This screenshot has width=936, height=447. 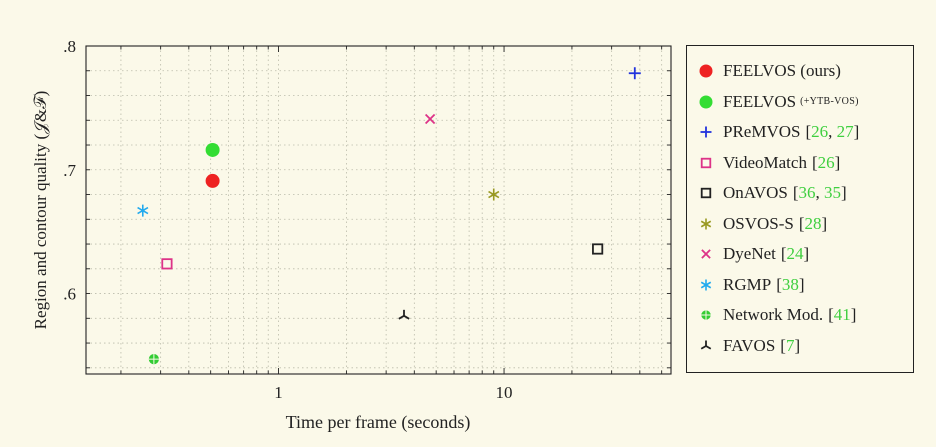 What do you see at coordinates (819, 192) in the screenshot?
I see `legend-citation: [36, 35]` at bounding box center [819, 192].